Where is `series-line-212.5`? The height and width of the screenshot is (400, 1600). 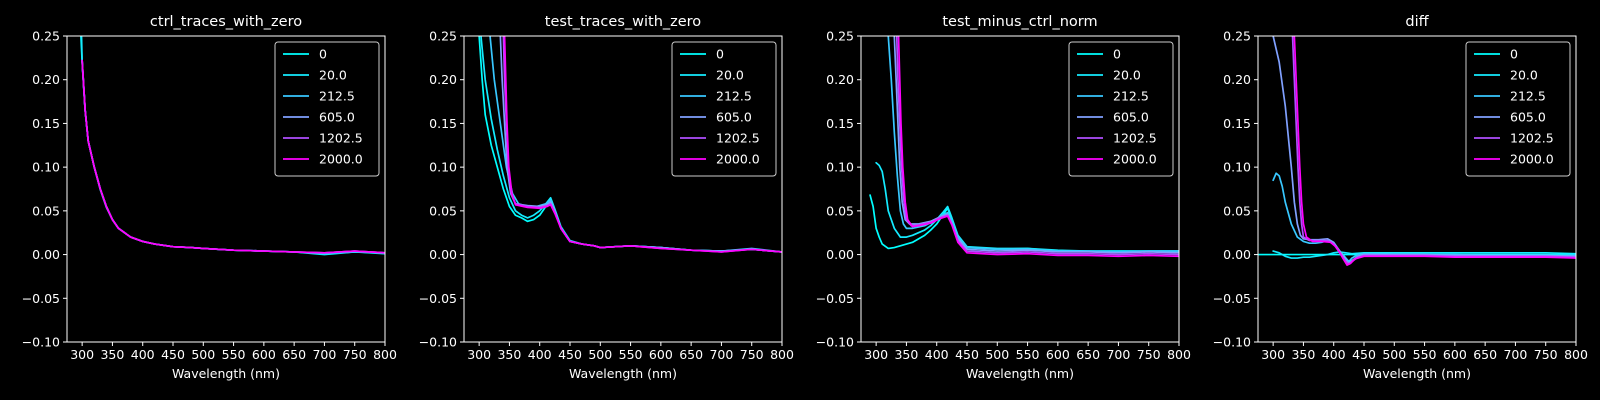
series-line-212.5 is located at coordinates (1033, 144).